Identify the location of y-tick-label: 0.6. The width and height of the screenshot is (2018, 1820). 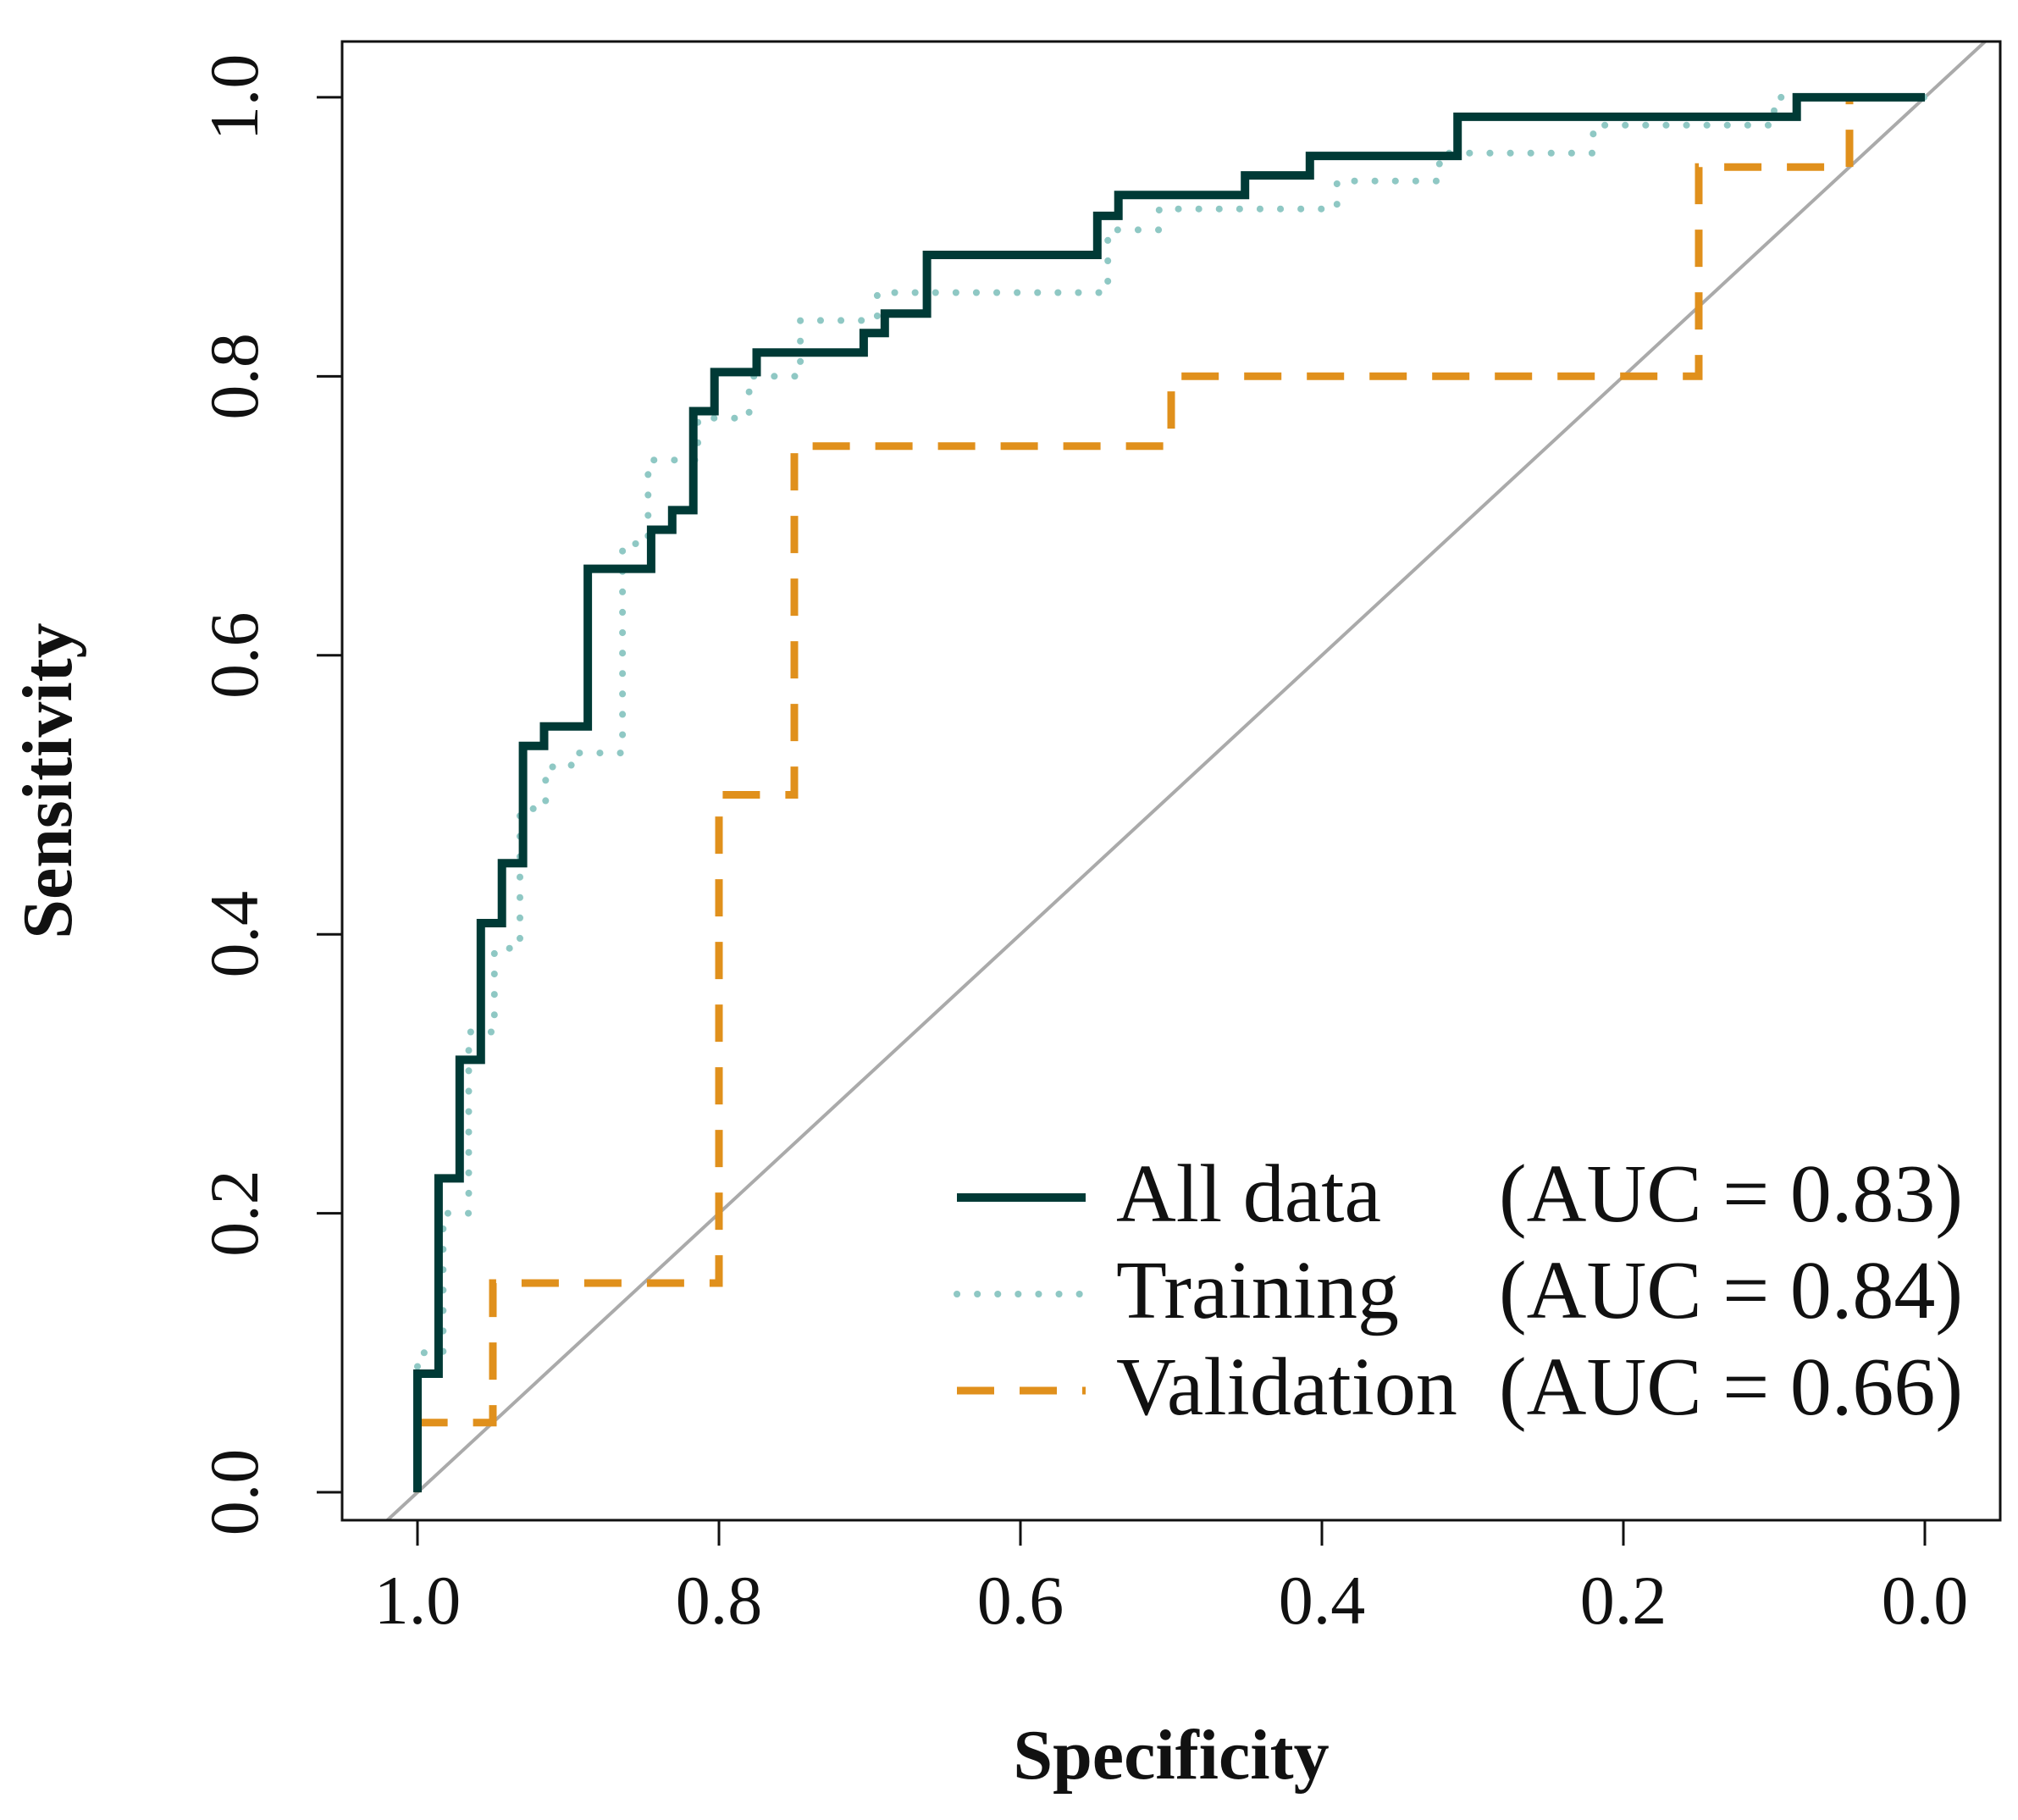
(235, 656).